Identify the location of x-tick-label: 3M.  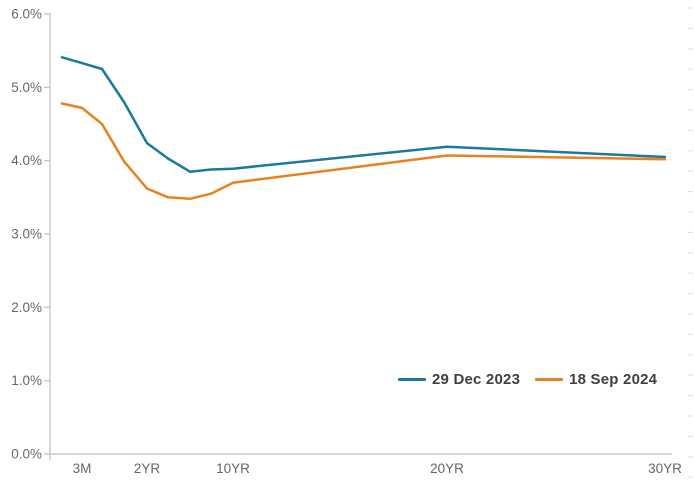
(82, 468).